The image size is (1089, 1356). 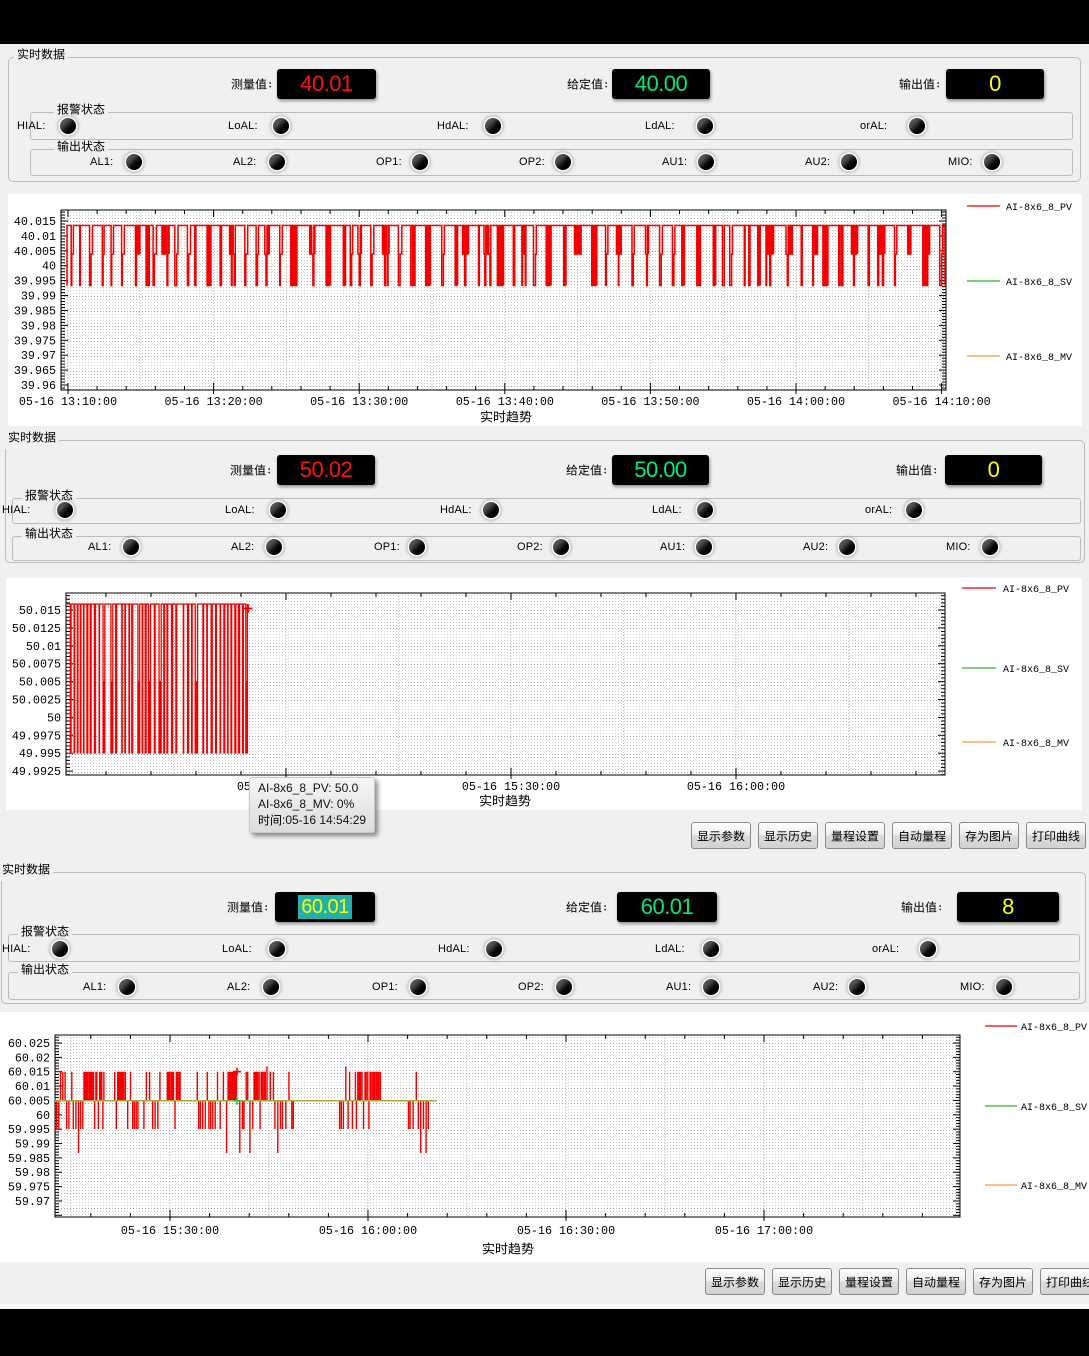 I want to click on svg-text: 49.9925, so click(x=36, y=772).